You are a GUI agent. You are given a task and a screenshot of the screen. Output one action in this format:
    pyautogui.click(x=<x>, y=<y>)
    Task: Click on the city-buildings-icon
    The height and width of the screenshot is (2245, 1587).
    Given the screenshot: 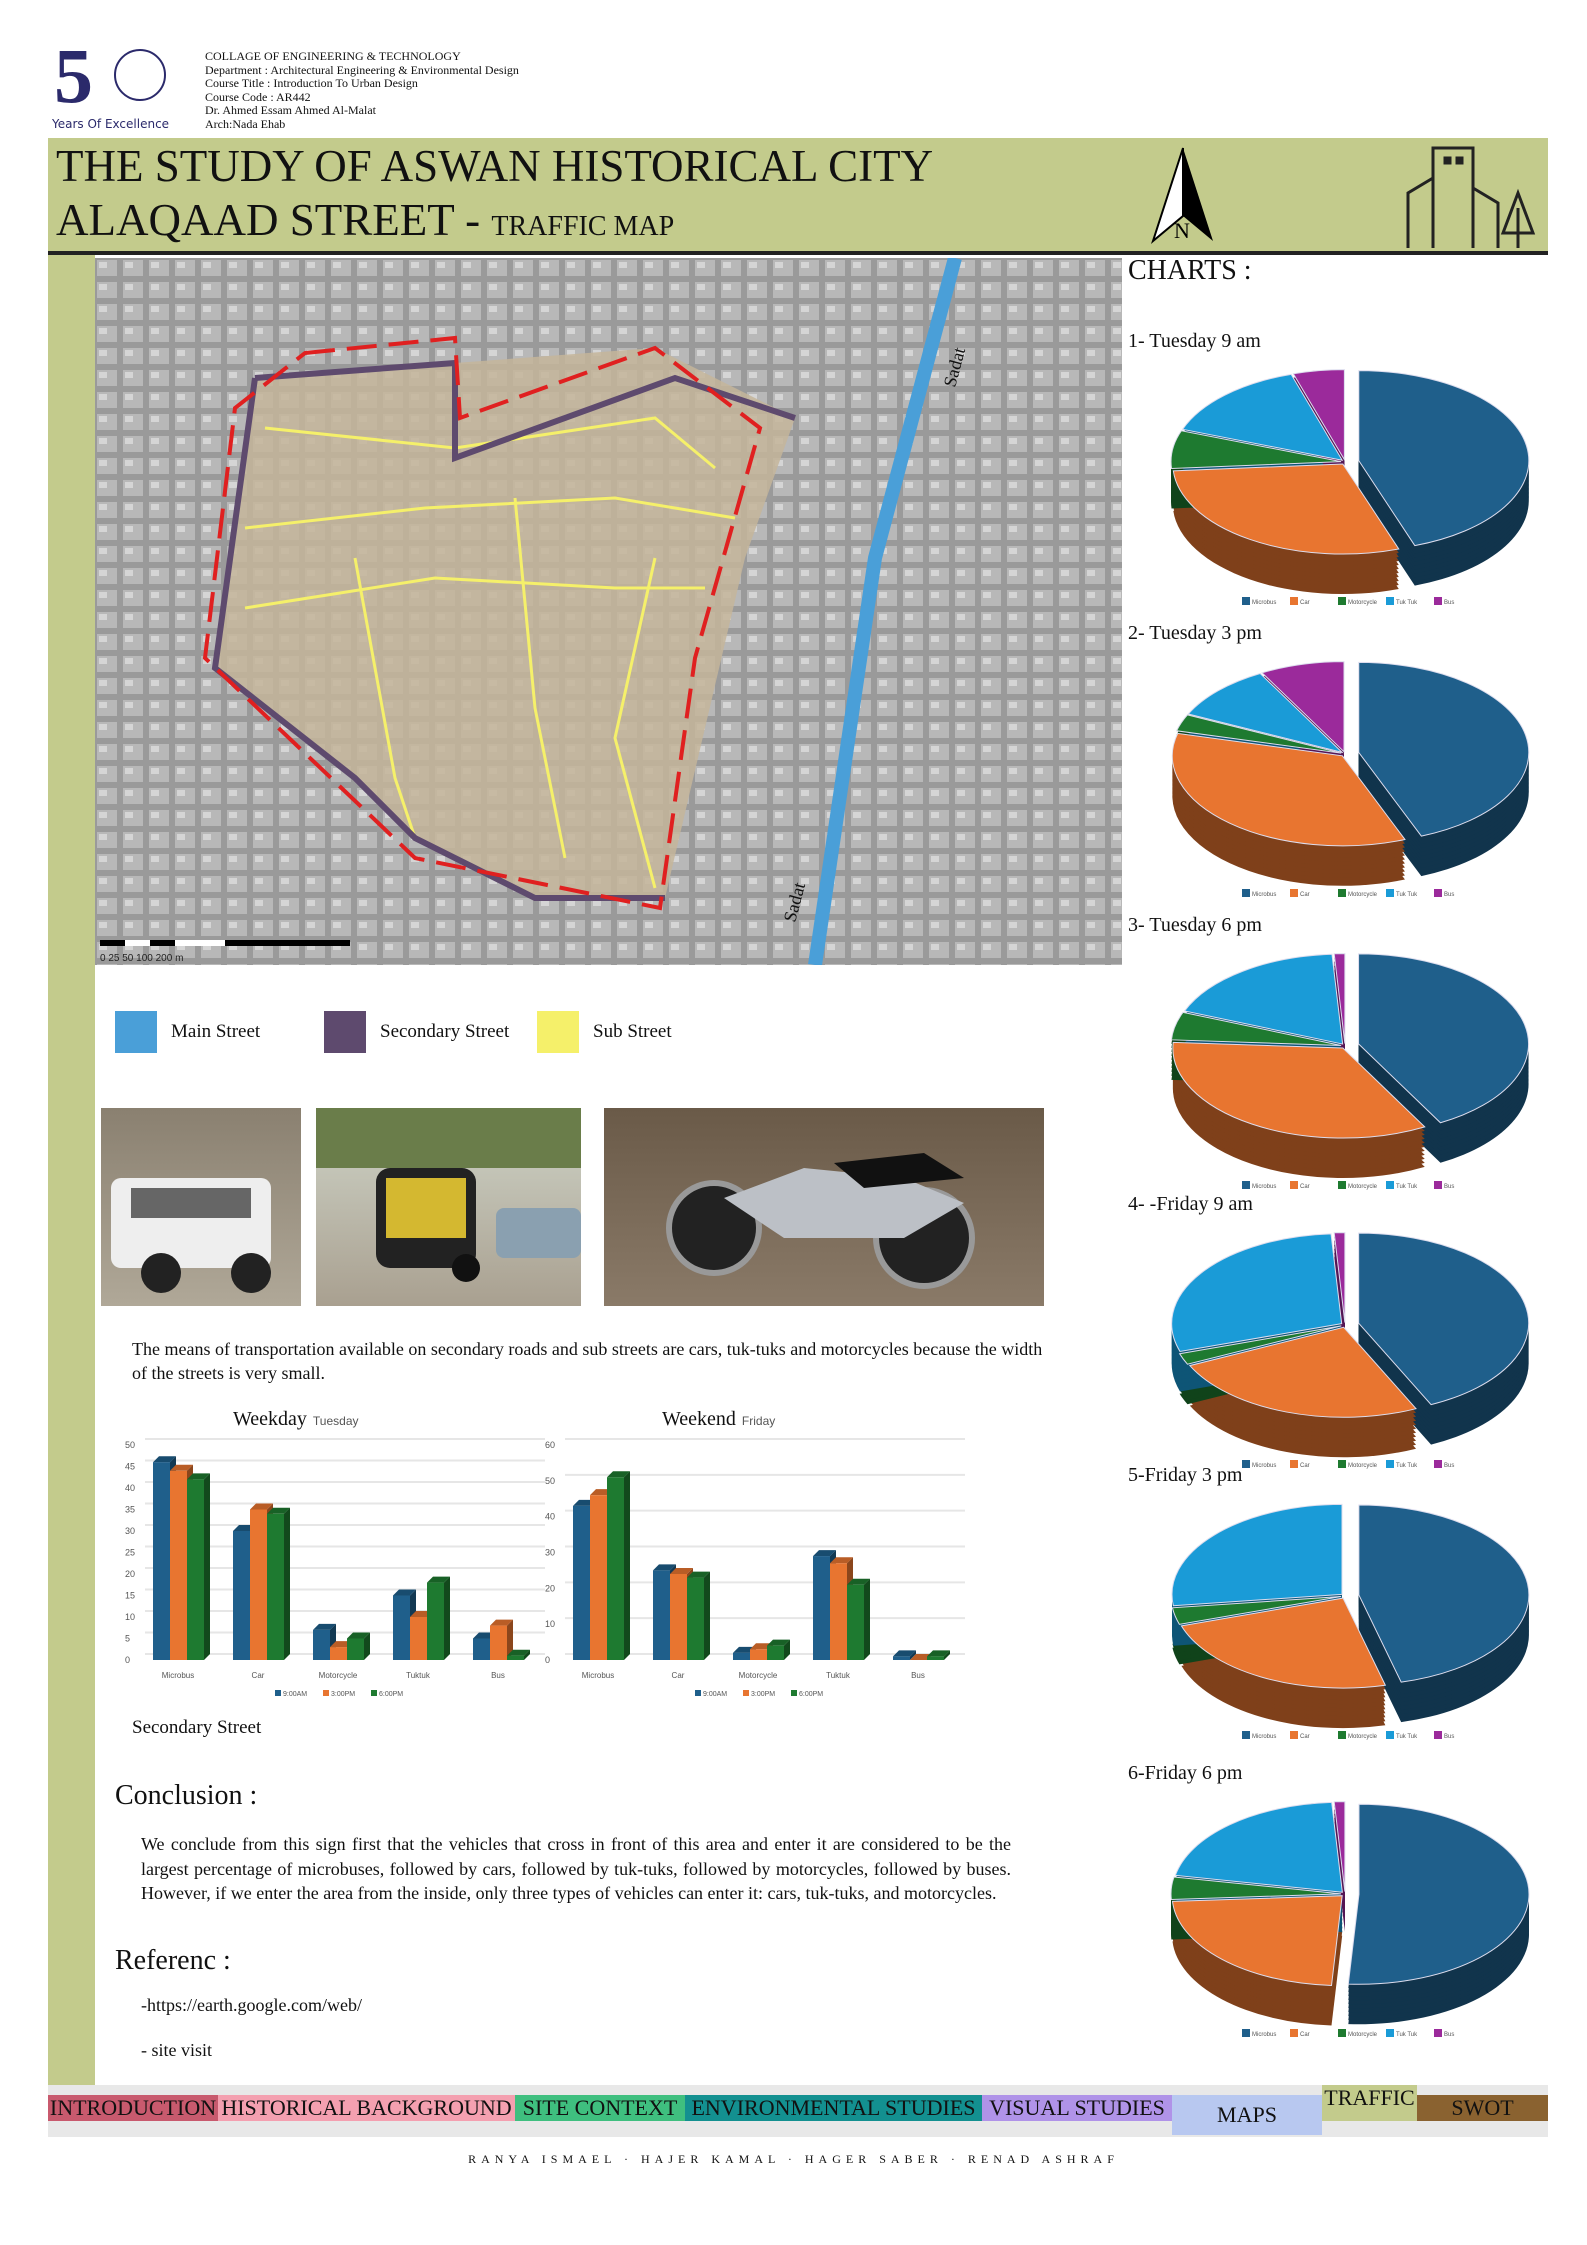 What is the action you would take?
    pyautogui.click(x=1471, y=197)
    